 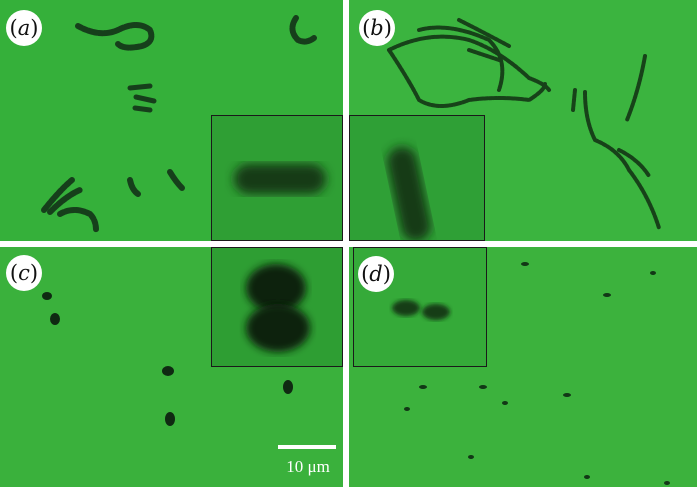 I want to click on panel-b-label: (b), so click(x=377, y=28).